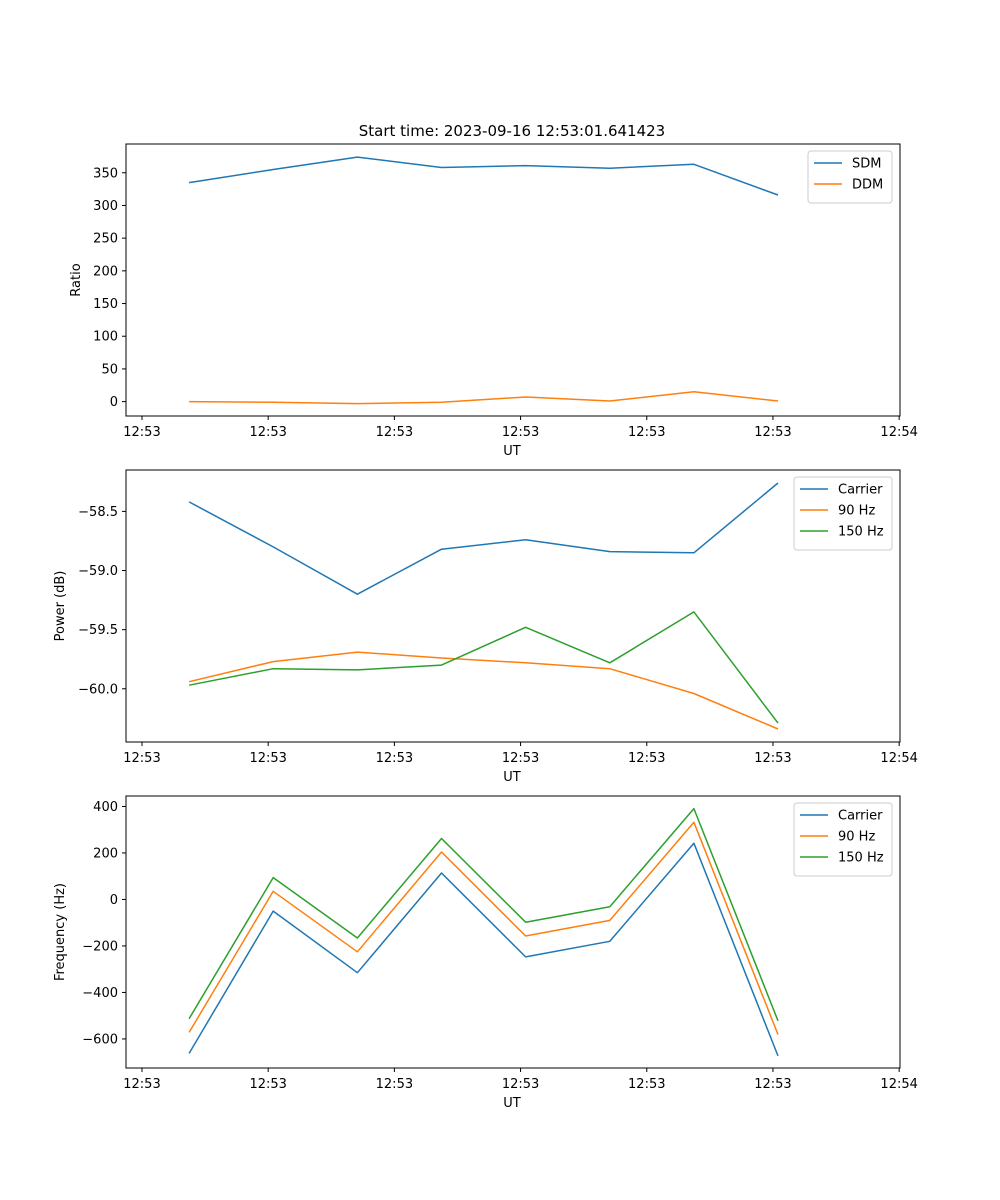 This screenshot has width=1000, height=1200. I want to click on ratio-series-ddm-line, so click(484, 398).